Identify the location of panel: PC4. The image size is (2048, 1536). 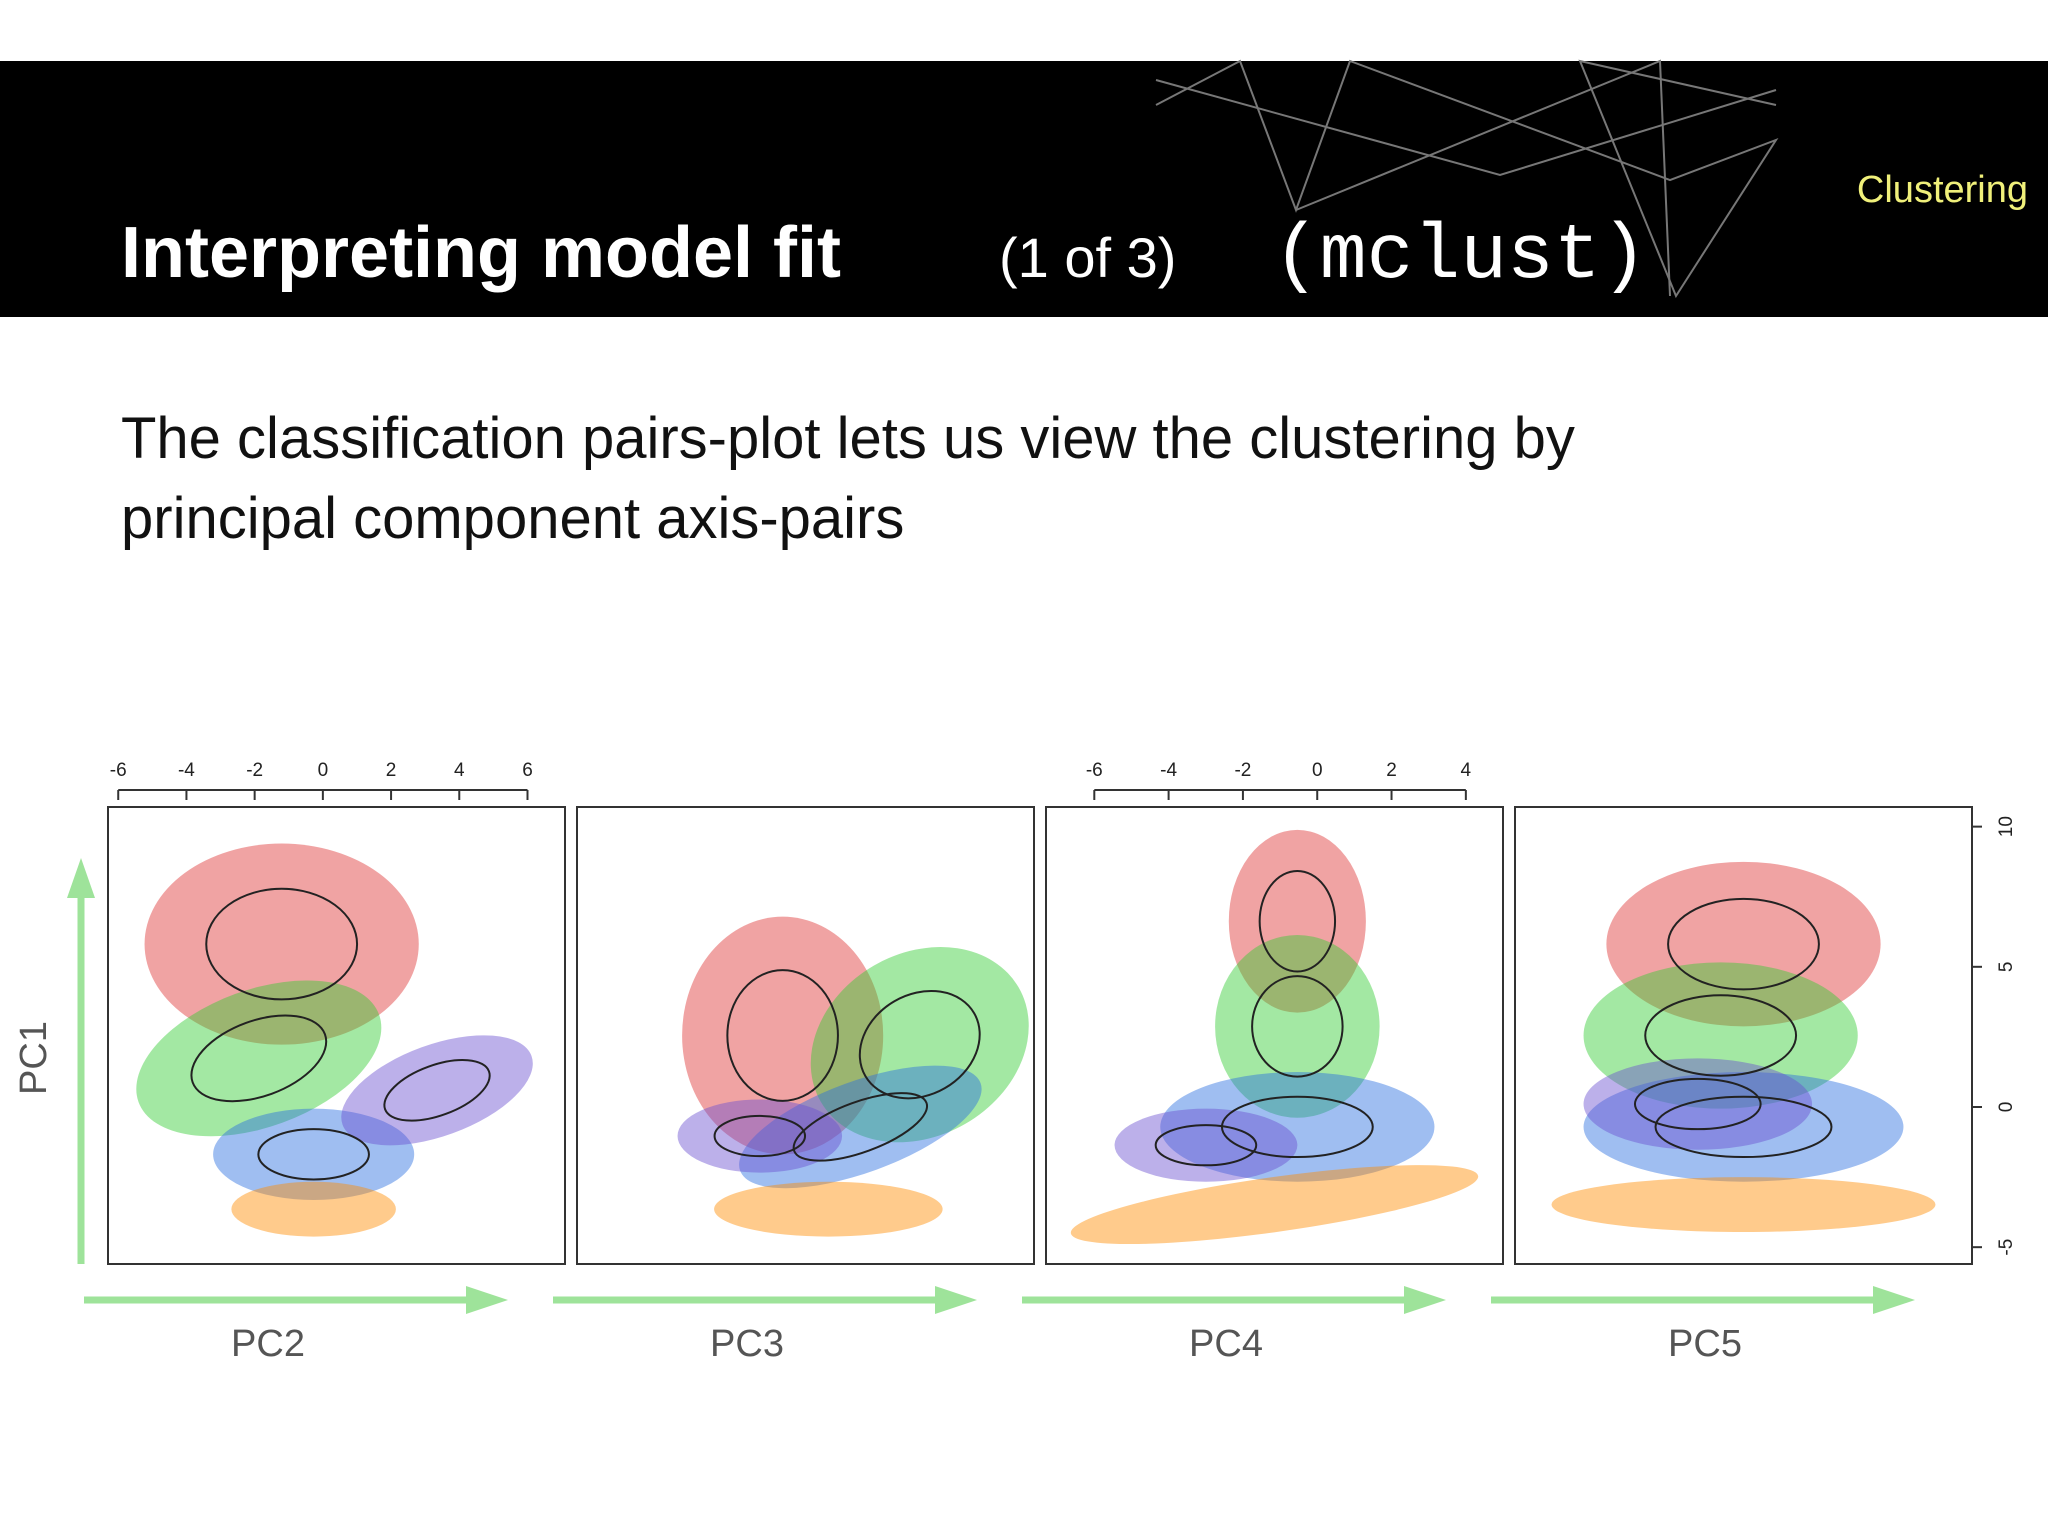
(1263, 1085).